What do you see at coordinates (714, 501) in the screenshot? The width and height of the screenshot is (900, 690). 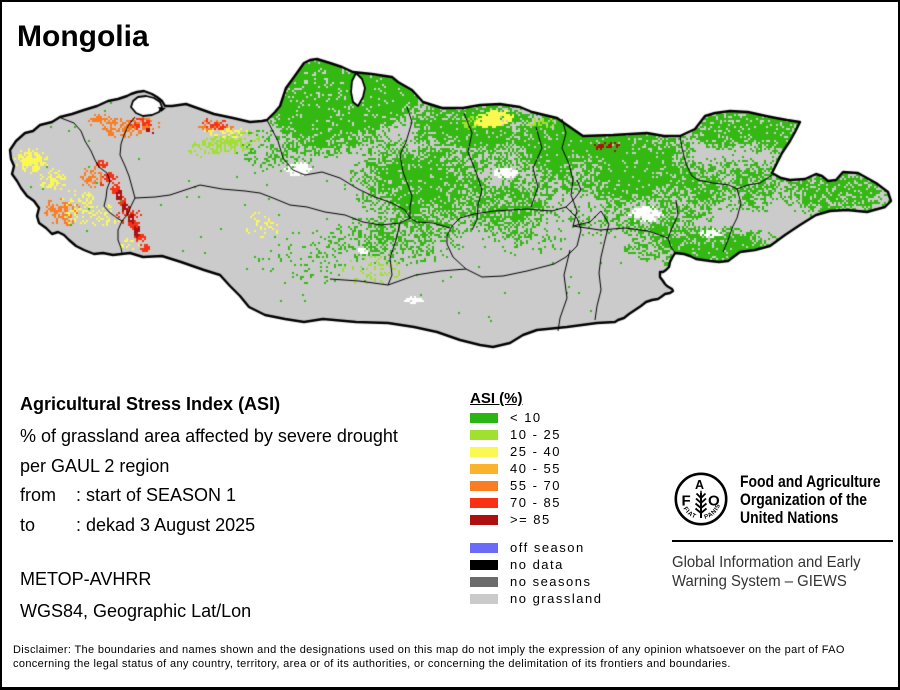 I see `svg-text: O` at bounding box center [714, 501].